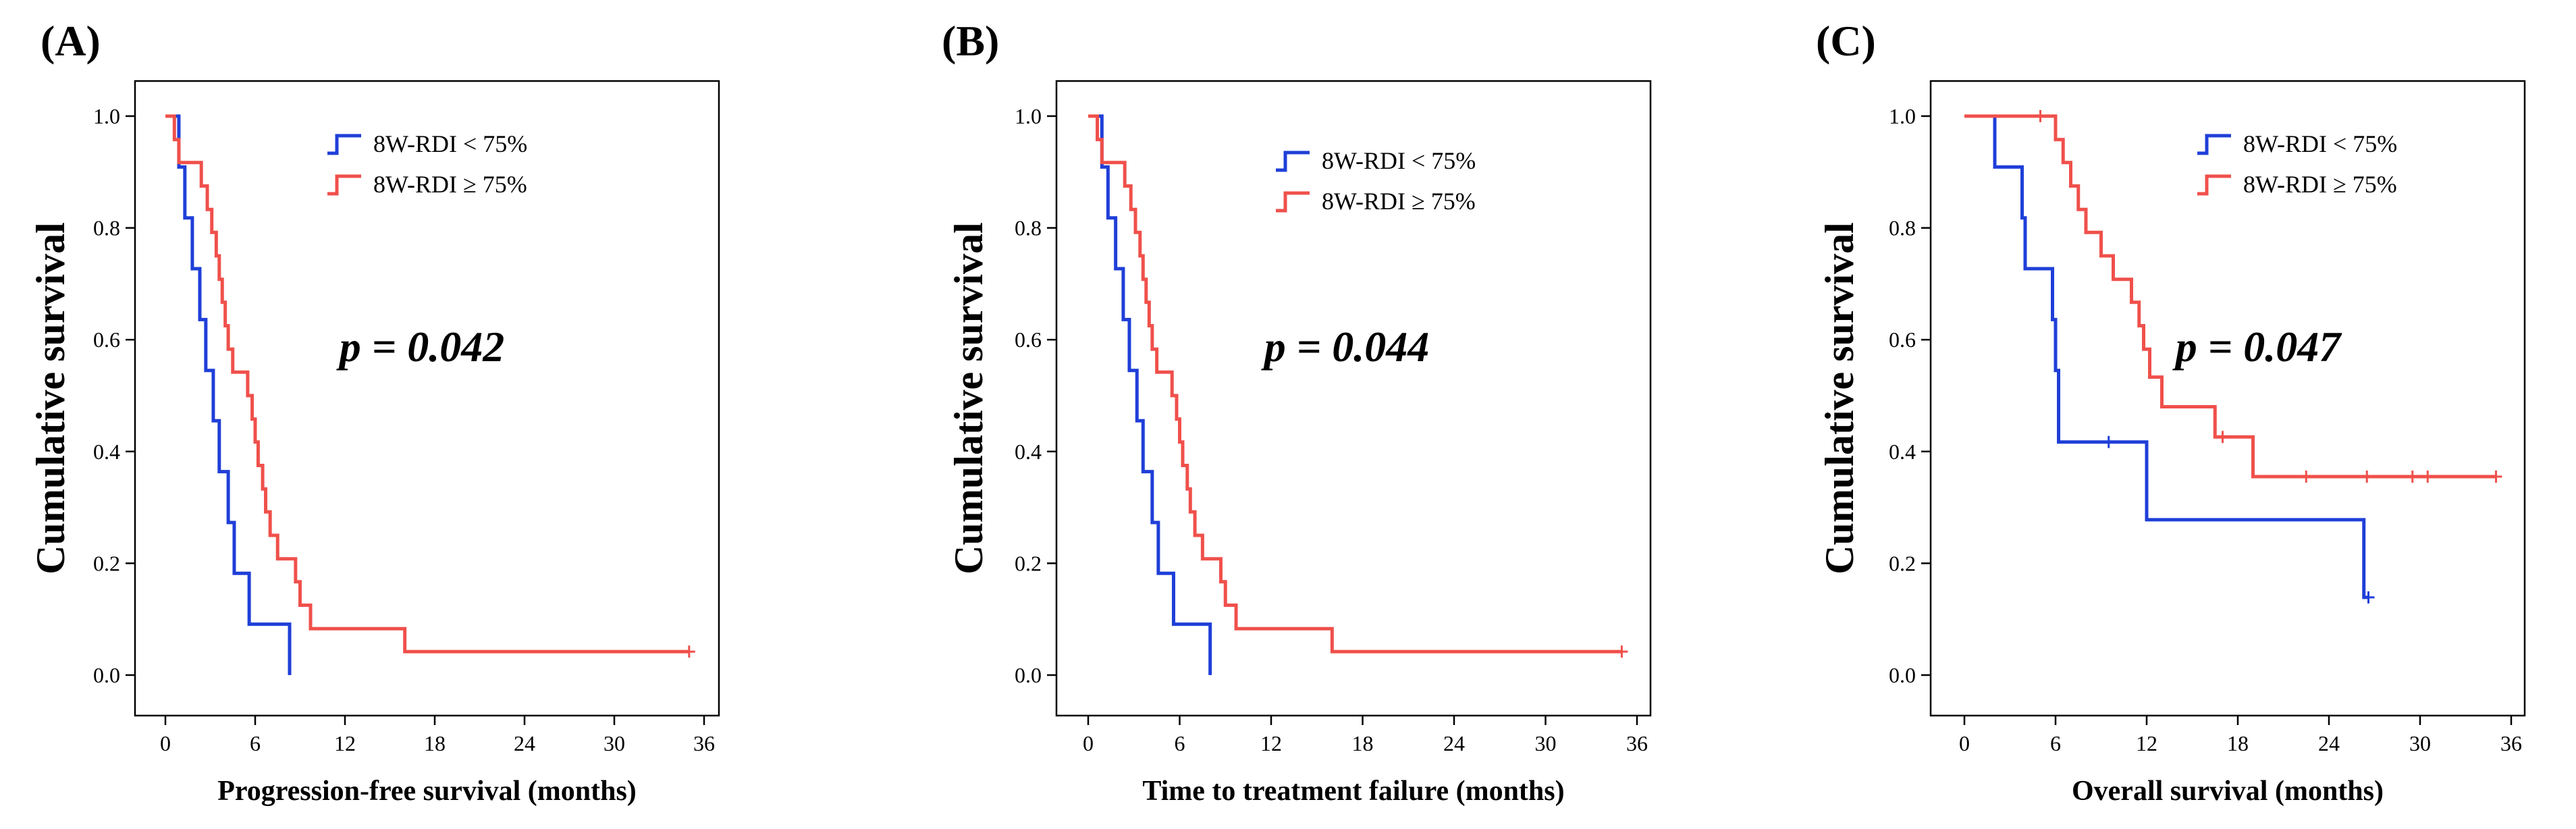  Describe the element at coordinates (71, 41) in the screenshot. I see `panel-label: (A)` at that location.